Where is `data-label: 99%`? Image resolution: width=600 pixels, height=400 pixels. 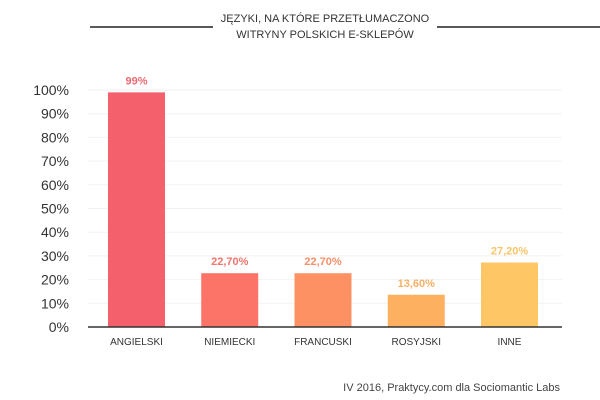 data-label: 99% is located at coordinates (136, 81).